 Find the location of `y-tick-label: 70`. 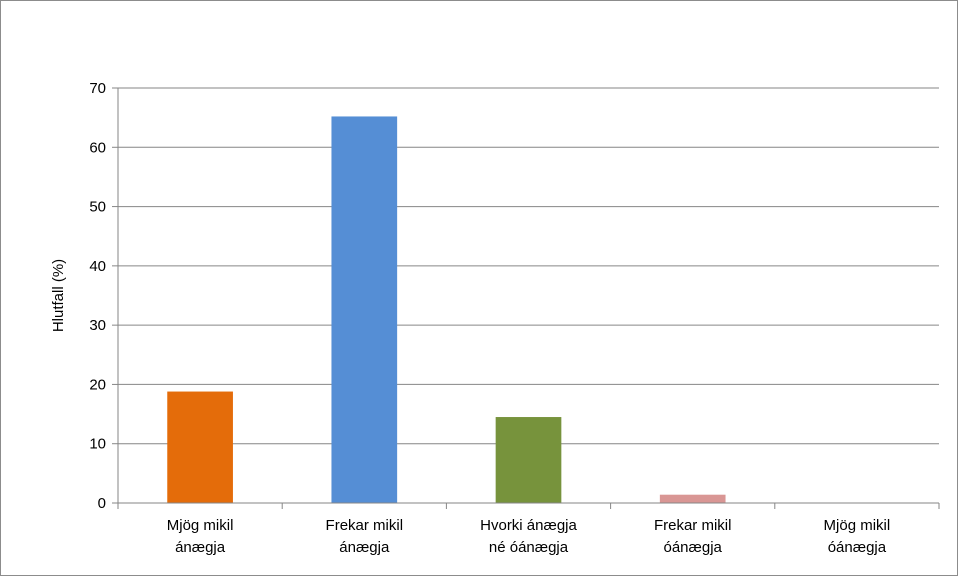

y-tick-label: 70 is located at coordinates (97, 88).